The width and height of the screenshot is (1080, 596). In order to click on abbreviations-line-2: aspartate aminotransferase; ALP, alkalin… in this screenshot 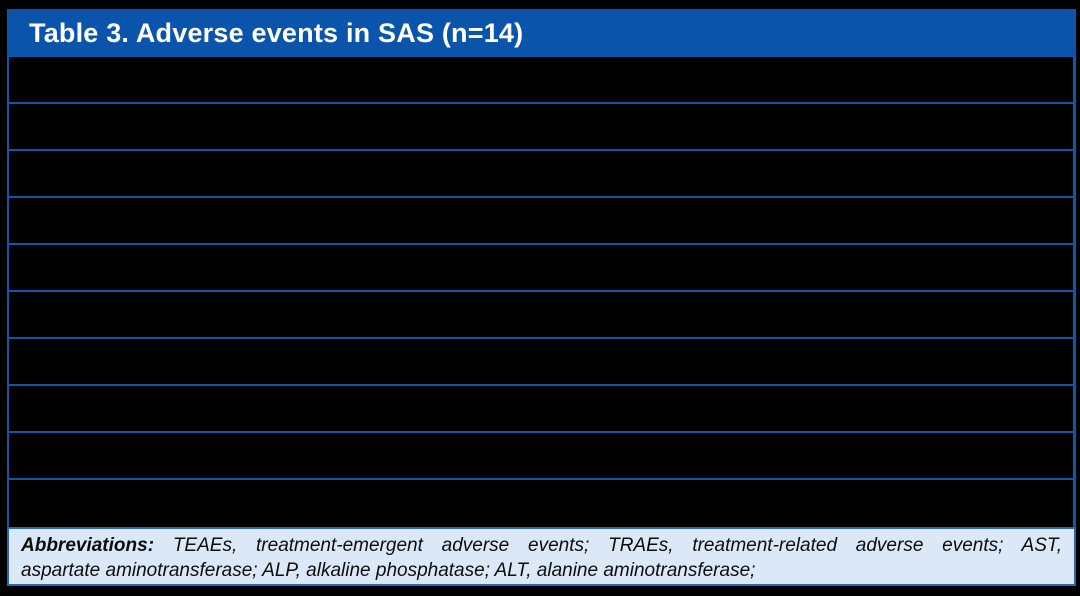, I will do `click(388, 570)`.